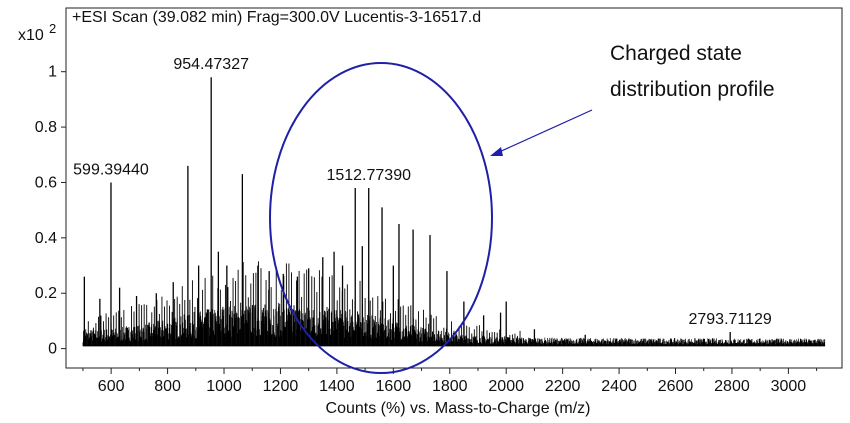 Image resolution: width=850 pixels, height=423 pixels. Describe the element at coordinates (394, 386) in the screenshot. I see `x-tick-label: 1600` at that location.